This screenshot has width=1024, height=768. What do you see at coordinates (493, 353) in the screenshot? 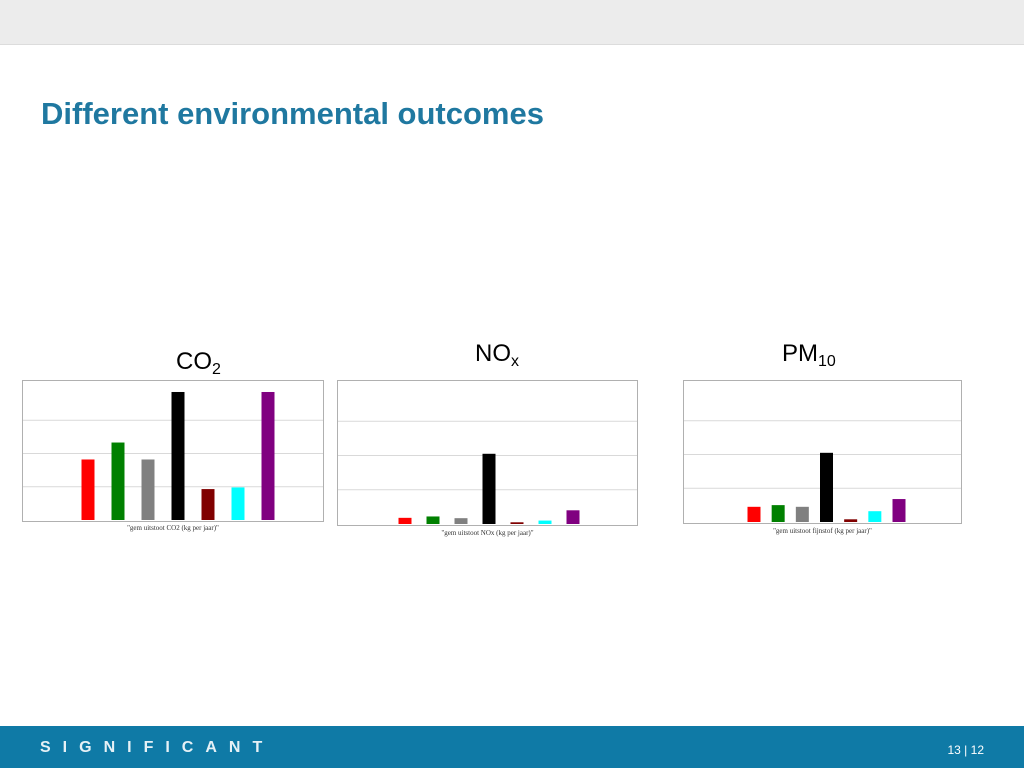
I see `chart-nox-title-base: NO` at bounding box center [493, 353].